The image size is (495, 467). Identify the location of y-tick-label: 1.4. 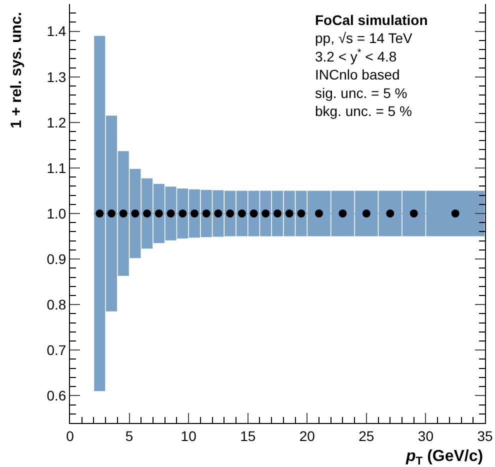
(56, 31).